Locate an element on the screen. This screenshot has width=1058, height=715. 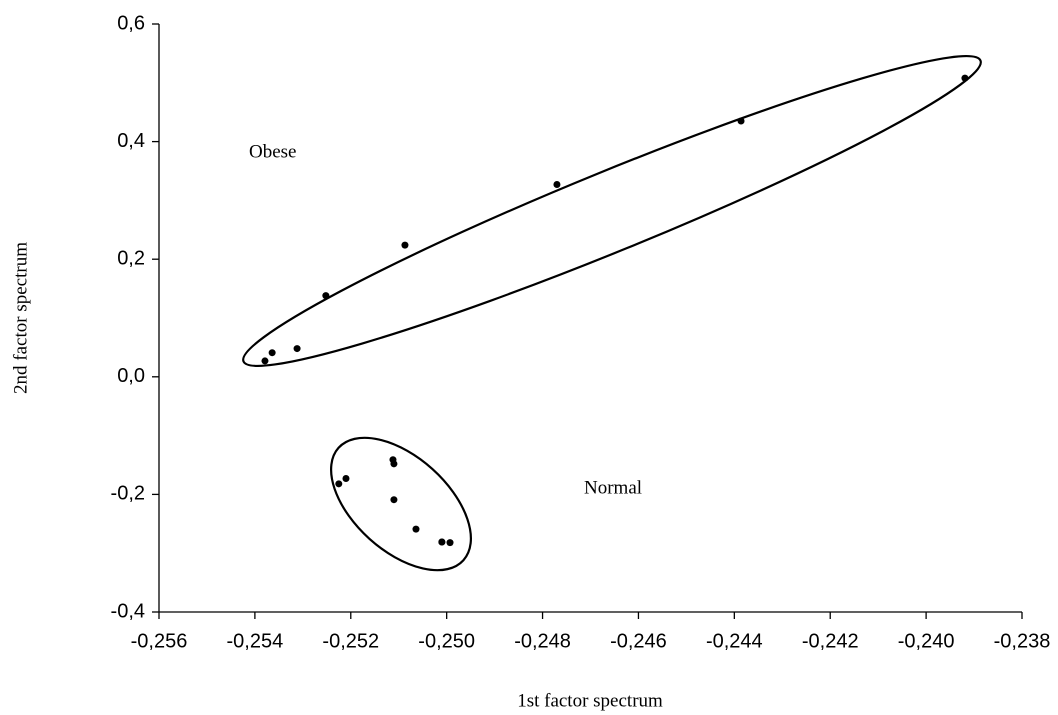
annotation: Normal is located at coordinates (613, 487).